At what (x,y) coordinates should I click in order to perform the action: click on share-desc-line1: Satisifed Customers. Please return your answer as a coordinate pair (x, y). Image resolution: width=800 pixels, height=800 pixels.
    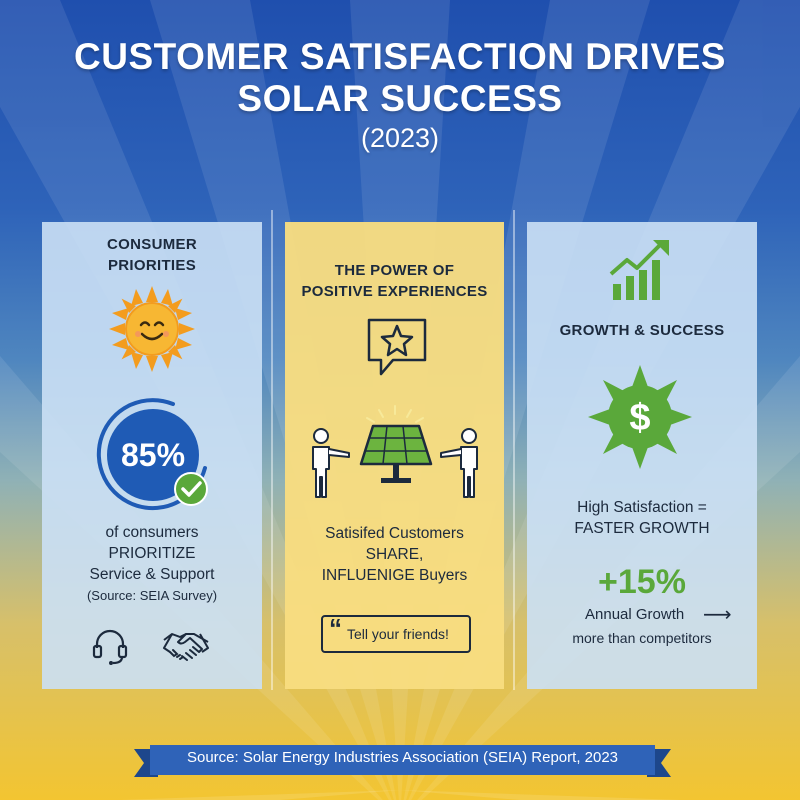
    Looking at the image, I should click on (394, 533).